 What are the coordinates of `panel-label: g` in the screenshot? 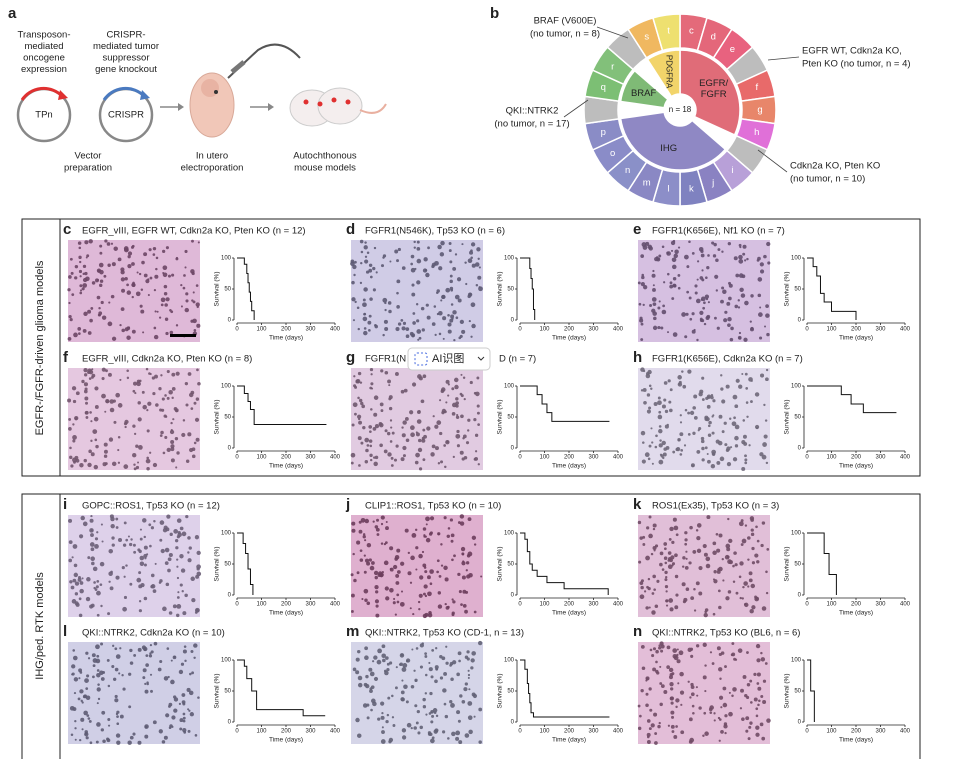 It's located at (350, 357).